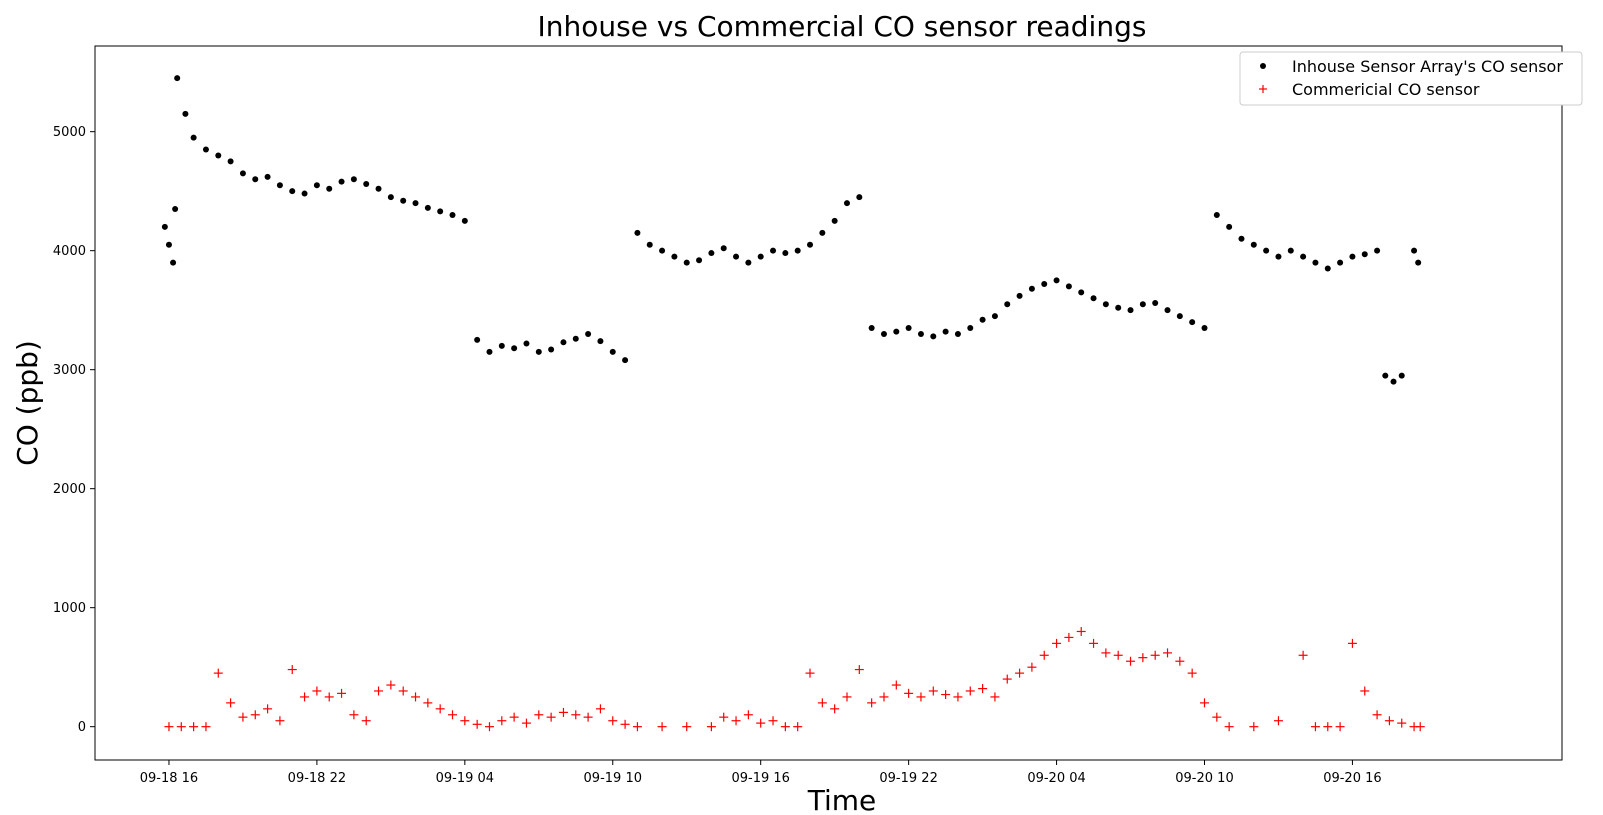 Image resolution: width=1603 pixels, height=815 pixels. What do you see at coordinates (27, 403) in the screenshot?
I see `y-axis-label: CO (ppb)` at bounding box center [27, 403].